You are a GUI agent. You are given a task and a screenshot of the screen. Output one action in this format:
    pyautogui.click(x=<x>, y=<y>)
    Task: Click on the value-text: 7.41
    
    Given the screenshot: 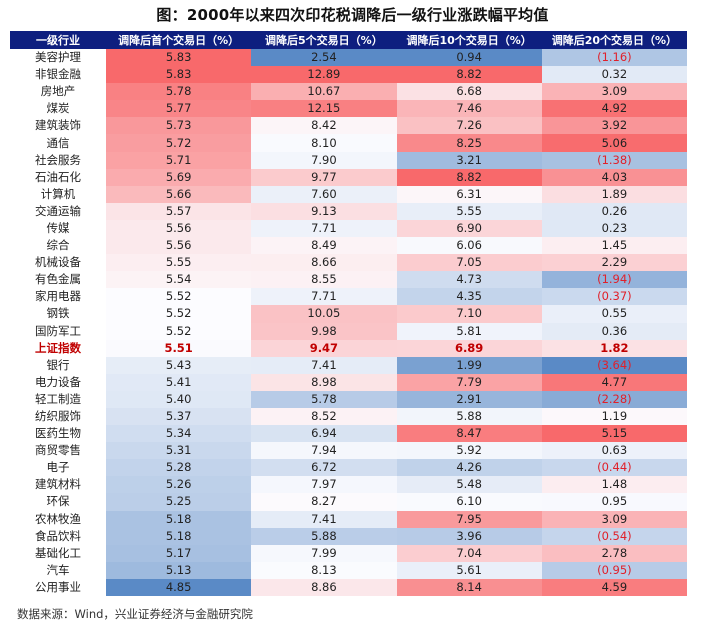 What is the action you would take?
    pyautogui.click(x=324, y=518)
    